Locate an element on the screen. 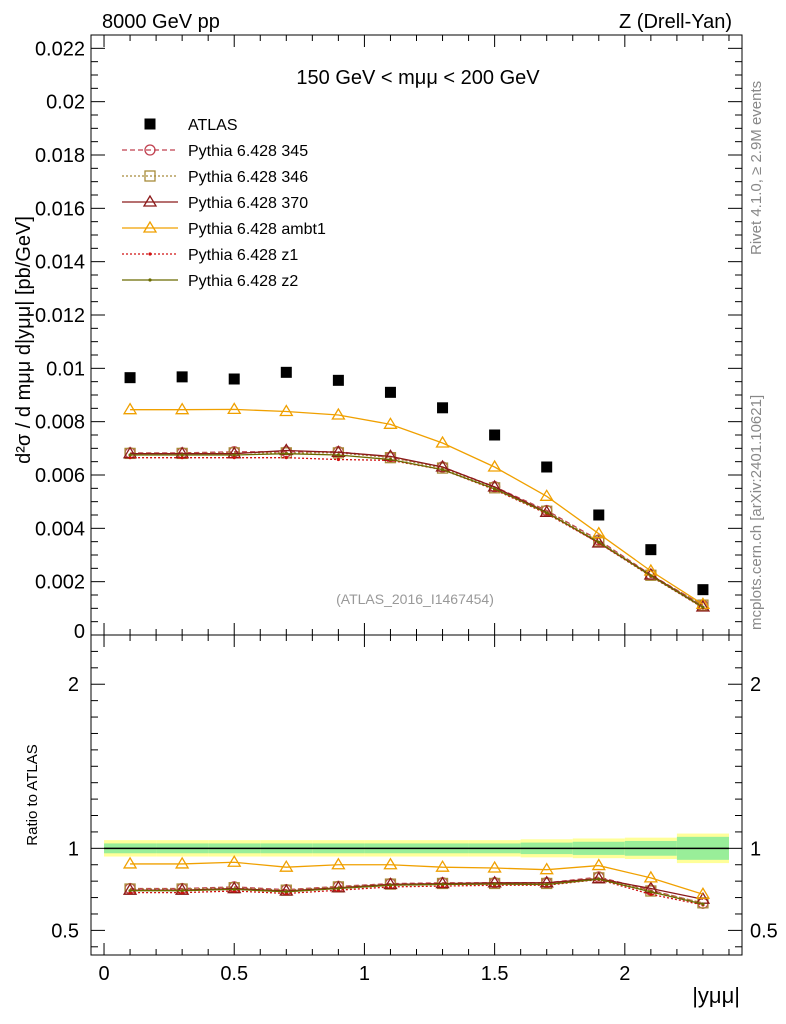 This screenshot has height=1024, width=786. legend-label: ATLAS is located at coordinates (213, 125).